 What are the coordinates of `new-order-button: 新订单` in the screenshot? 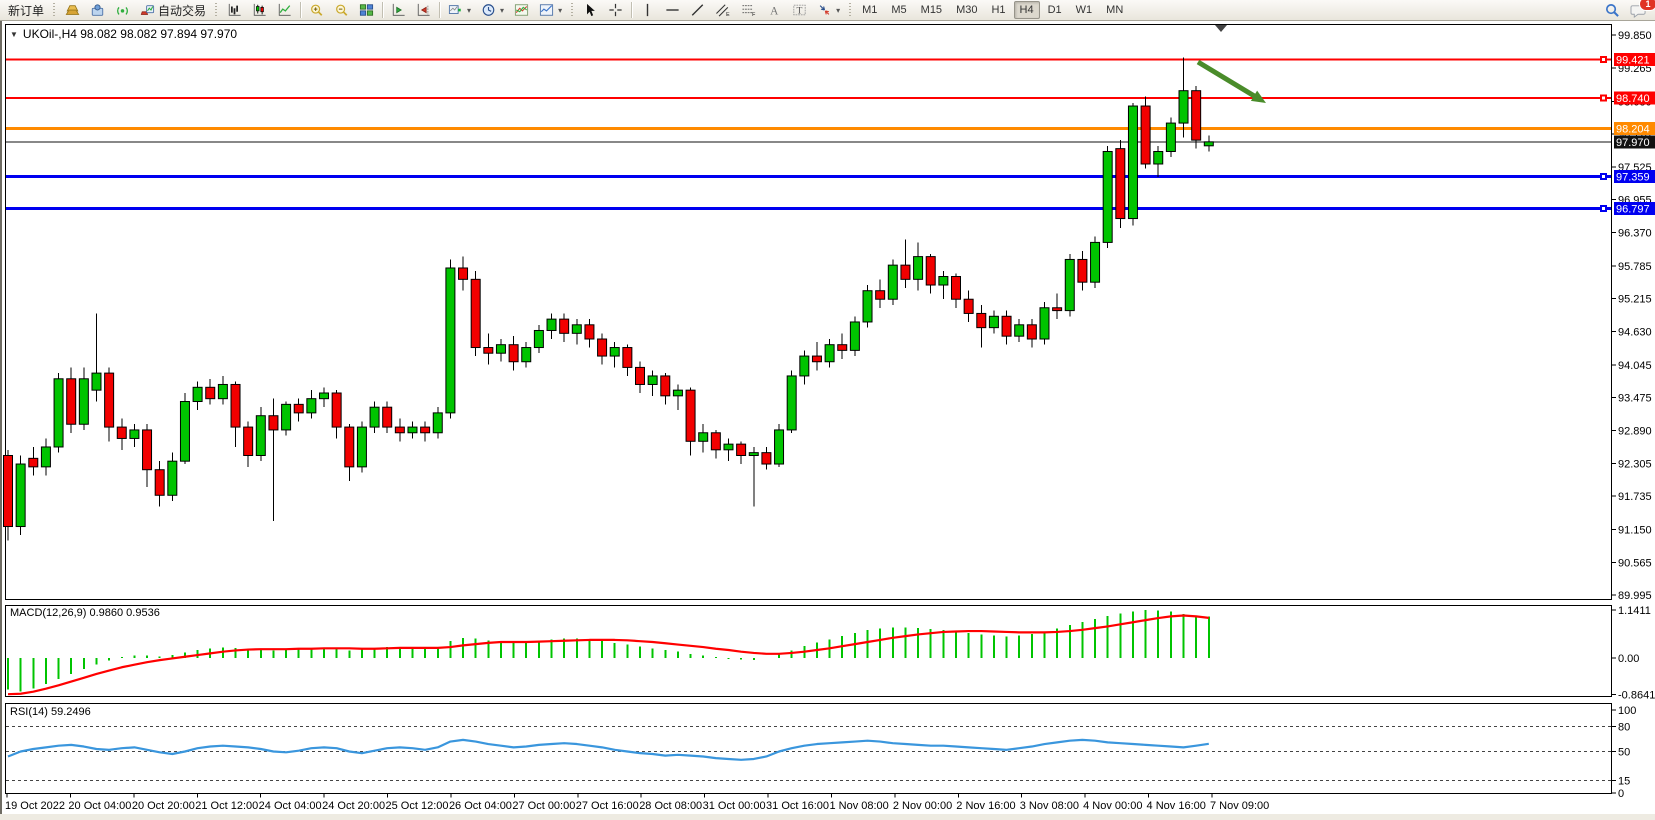 It's located at (26, 10).